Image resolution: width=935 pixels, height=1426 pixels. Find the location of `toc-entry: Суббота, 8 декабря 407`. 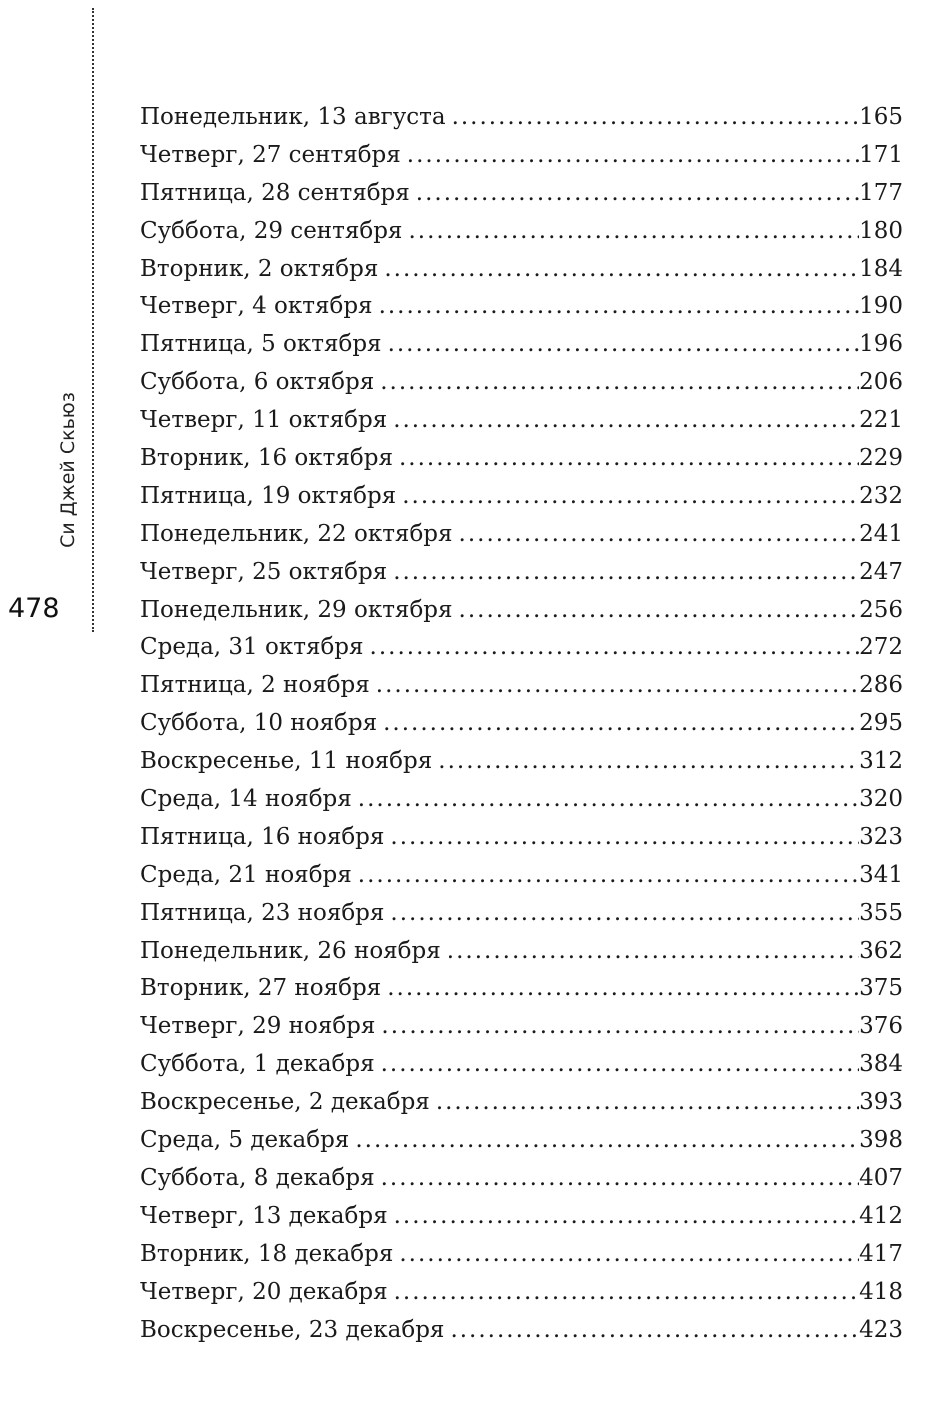

toc-entry: Суббота, 8 декабря 407 is located at coordinates (521, 1179).